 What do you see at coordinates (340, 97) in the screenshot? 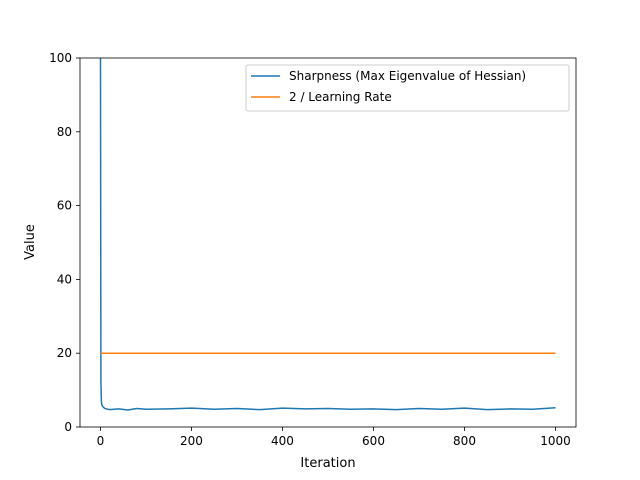
I see `legend-label-1: 2 / Learning Rate` at bounding box center [340, 97].